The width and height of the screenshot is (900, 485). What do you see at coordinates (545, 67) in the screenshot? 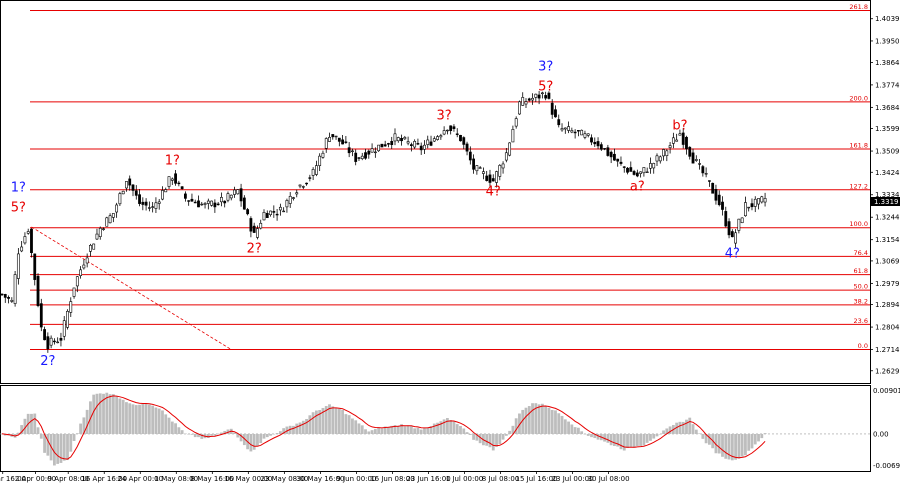
I see `wave-label-7: 3?` at bounding box center [545, 67].